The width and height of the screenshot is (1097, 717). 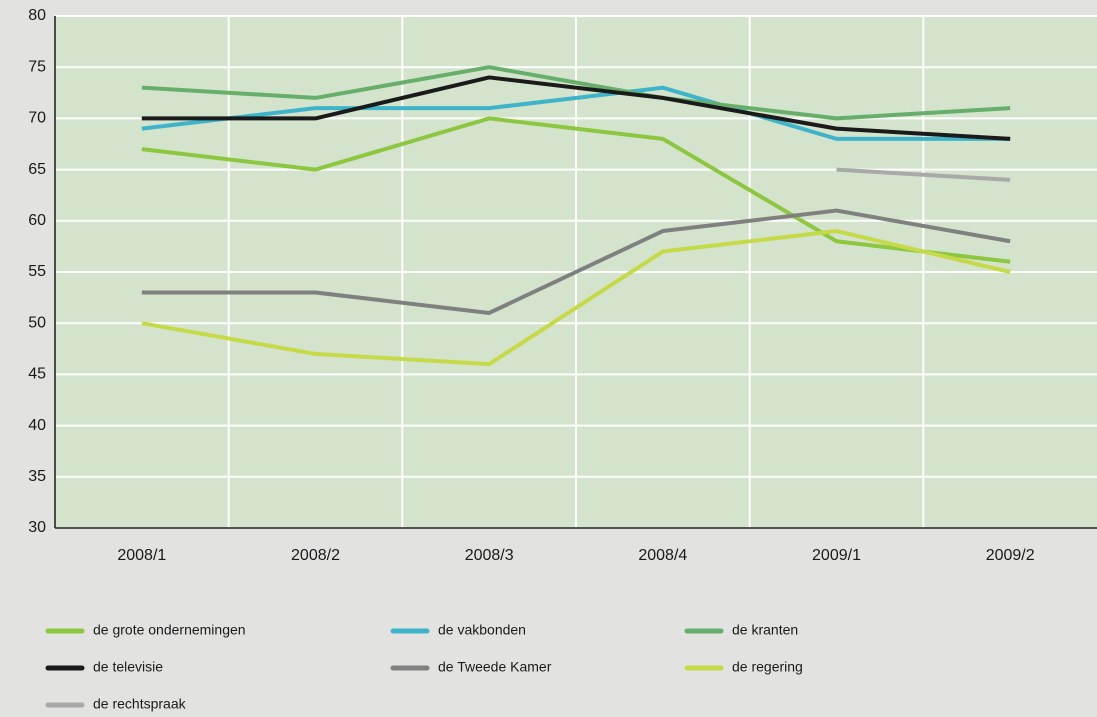 What do you see at coordinates (37, 476) in the screenshot?
I see `y-tick-label: 35` at bounding box center [37, 476].